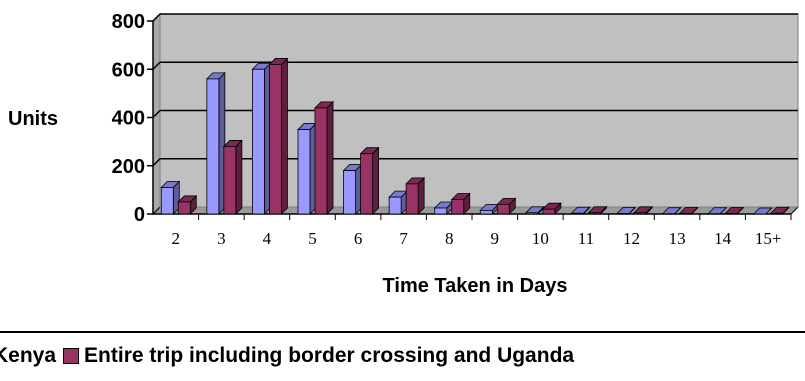 The width and height of the screenshot is (805, 381). I want to click on x-tick-label: 4, so click(267, 238).